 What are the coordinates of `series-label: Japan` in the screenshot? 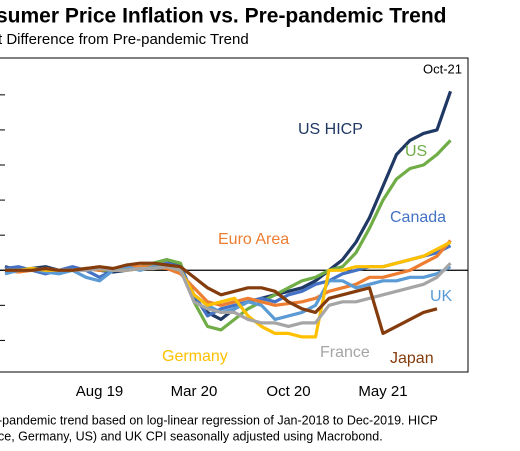 It's located at (412, 358).